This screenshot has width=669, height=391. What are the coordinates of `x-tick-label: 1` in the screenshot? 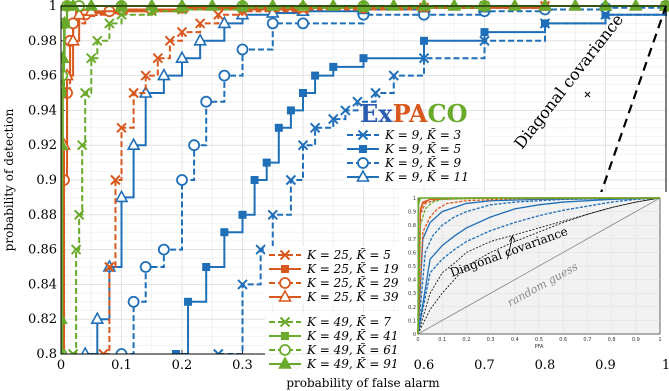 It's located at (665, 365).